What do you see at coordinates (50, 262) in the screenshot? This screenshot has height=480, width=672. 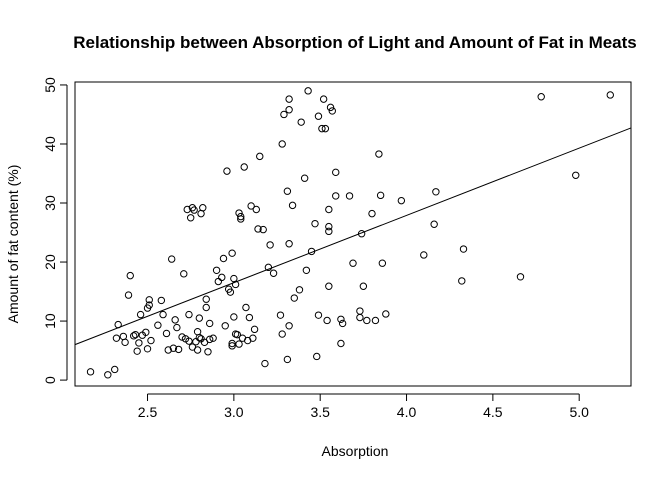 I see `y-tick-label: 20` at bounding box center [50, 262].